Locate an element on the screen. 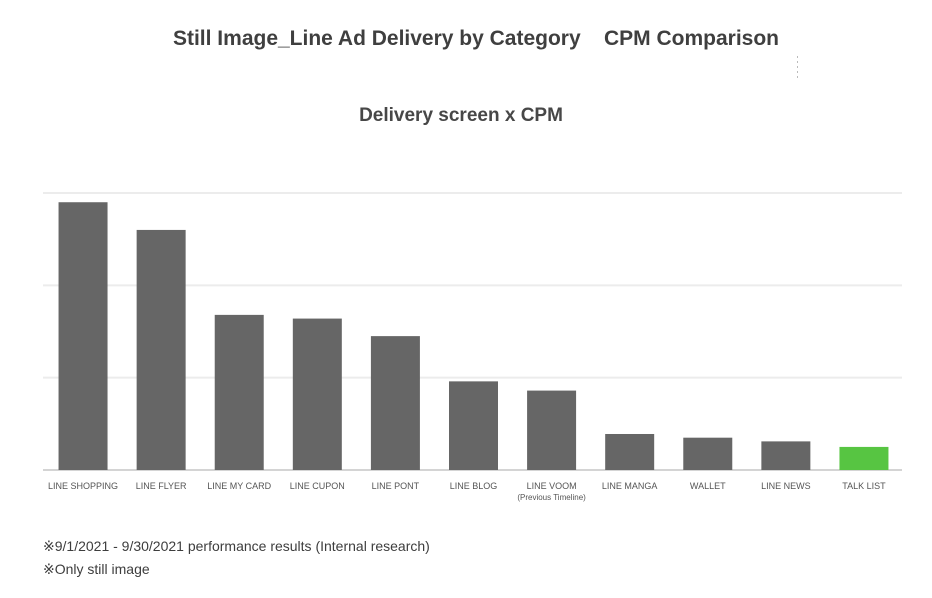 Image resolution: width=932 pixels, height=598 pixels. category-label-9: LINE NEWS is located at coordinates (786, 486).